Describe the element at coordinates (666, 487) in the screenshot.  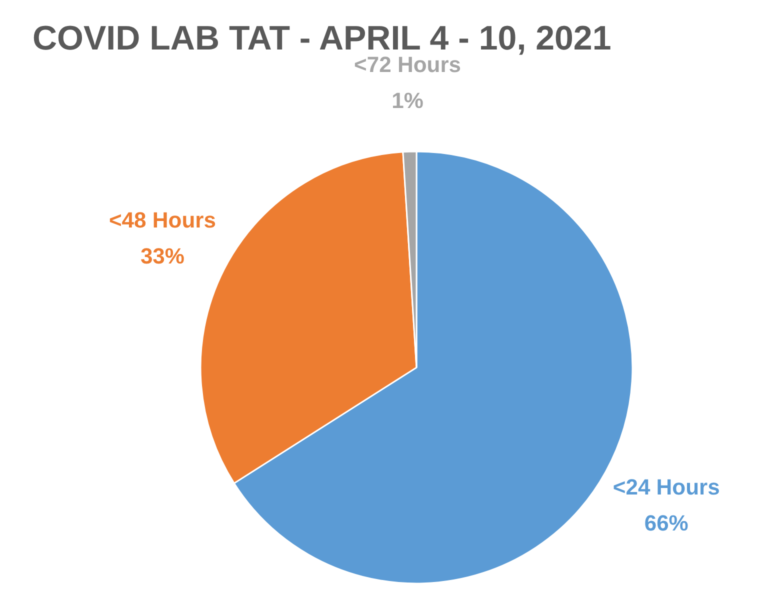
I see `slice-label: <24 Hours` at that location.